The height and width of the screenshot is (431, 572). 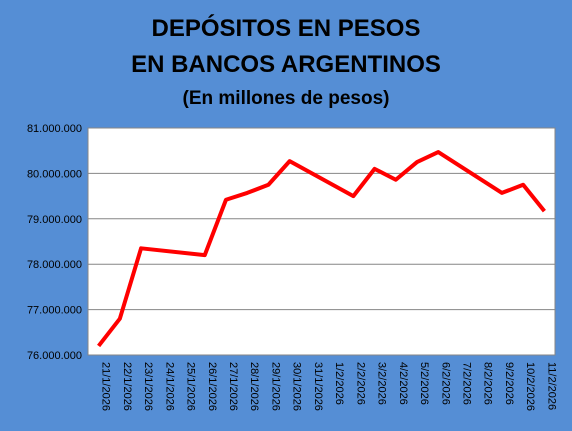 What do you see at coordinates (54, 265) in the screenshot?
I see `y-tick-label: 78.000.000` at bounding box center [54, 265].